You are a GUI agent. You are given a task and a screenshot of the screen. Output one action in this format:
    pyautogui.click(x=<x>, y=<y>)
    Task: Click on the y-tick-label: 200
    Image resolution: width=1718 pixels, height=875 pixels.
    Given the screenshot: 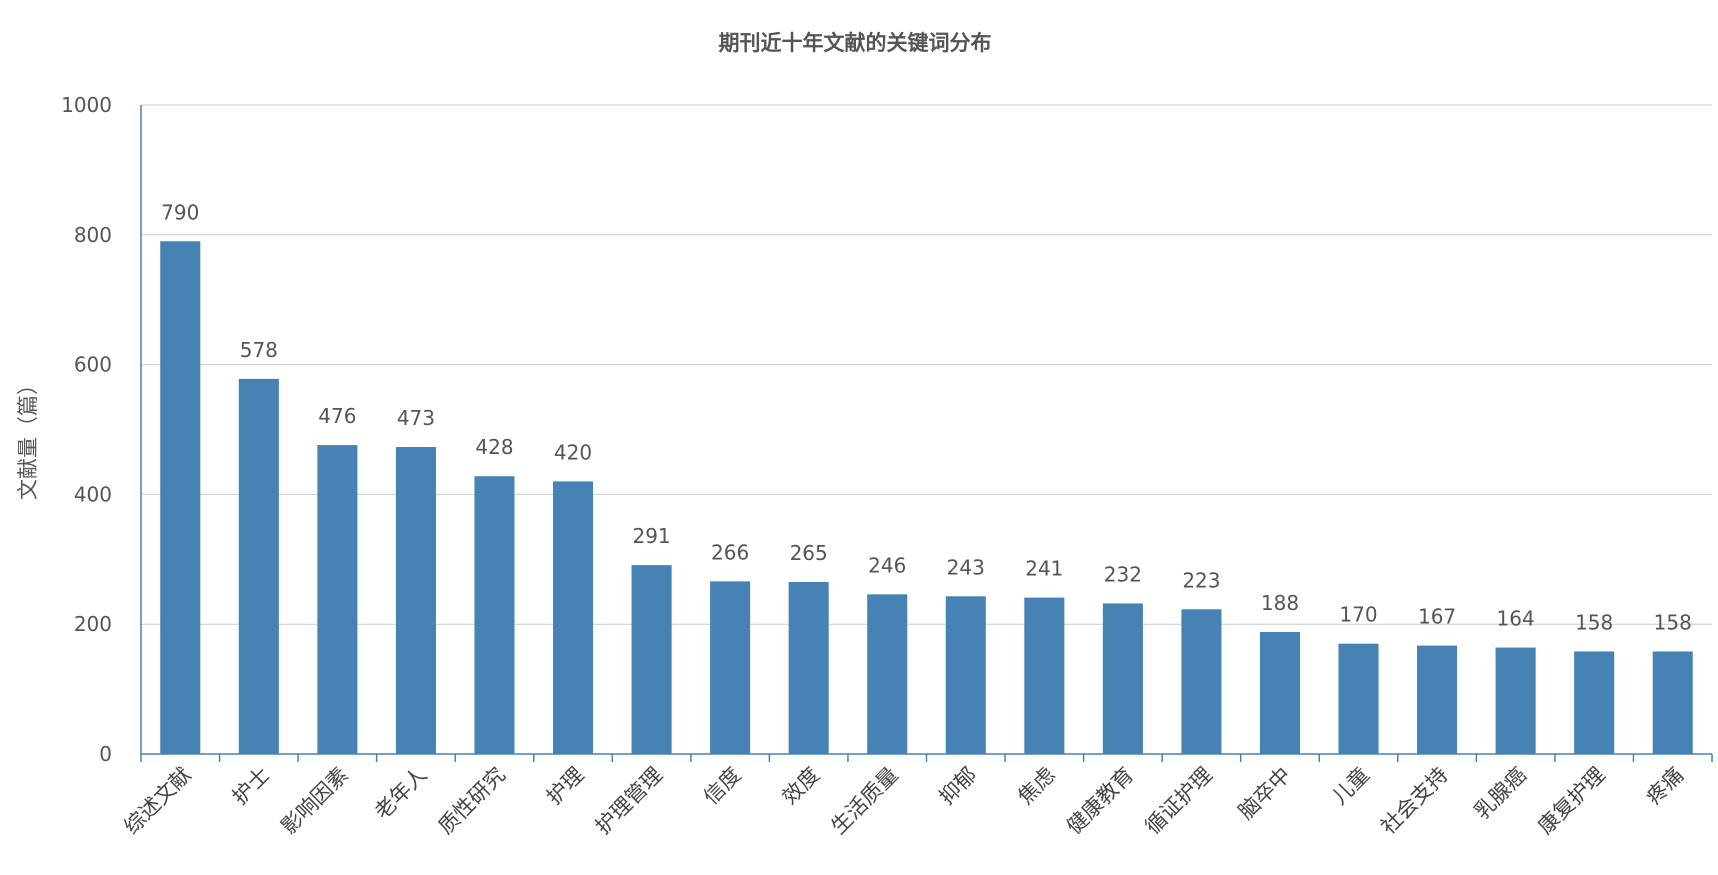 What is the action you would take?
    pyautogui.click(x=93, y=624)
    